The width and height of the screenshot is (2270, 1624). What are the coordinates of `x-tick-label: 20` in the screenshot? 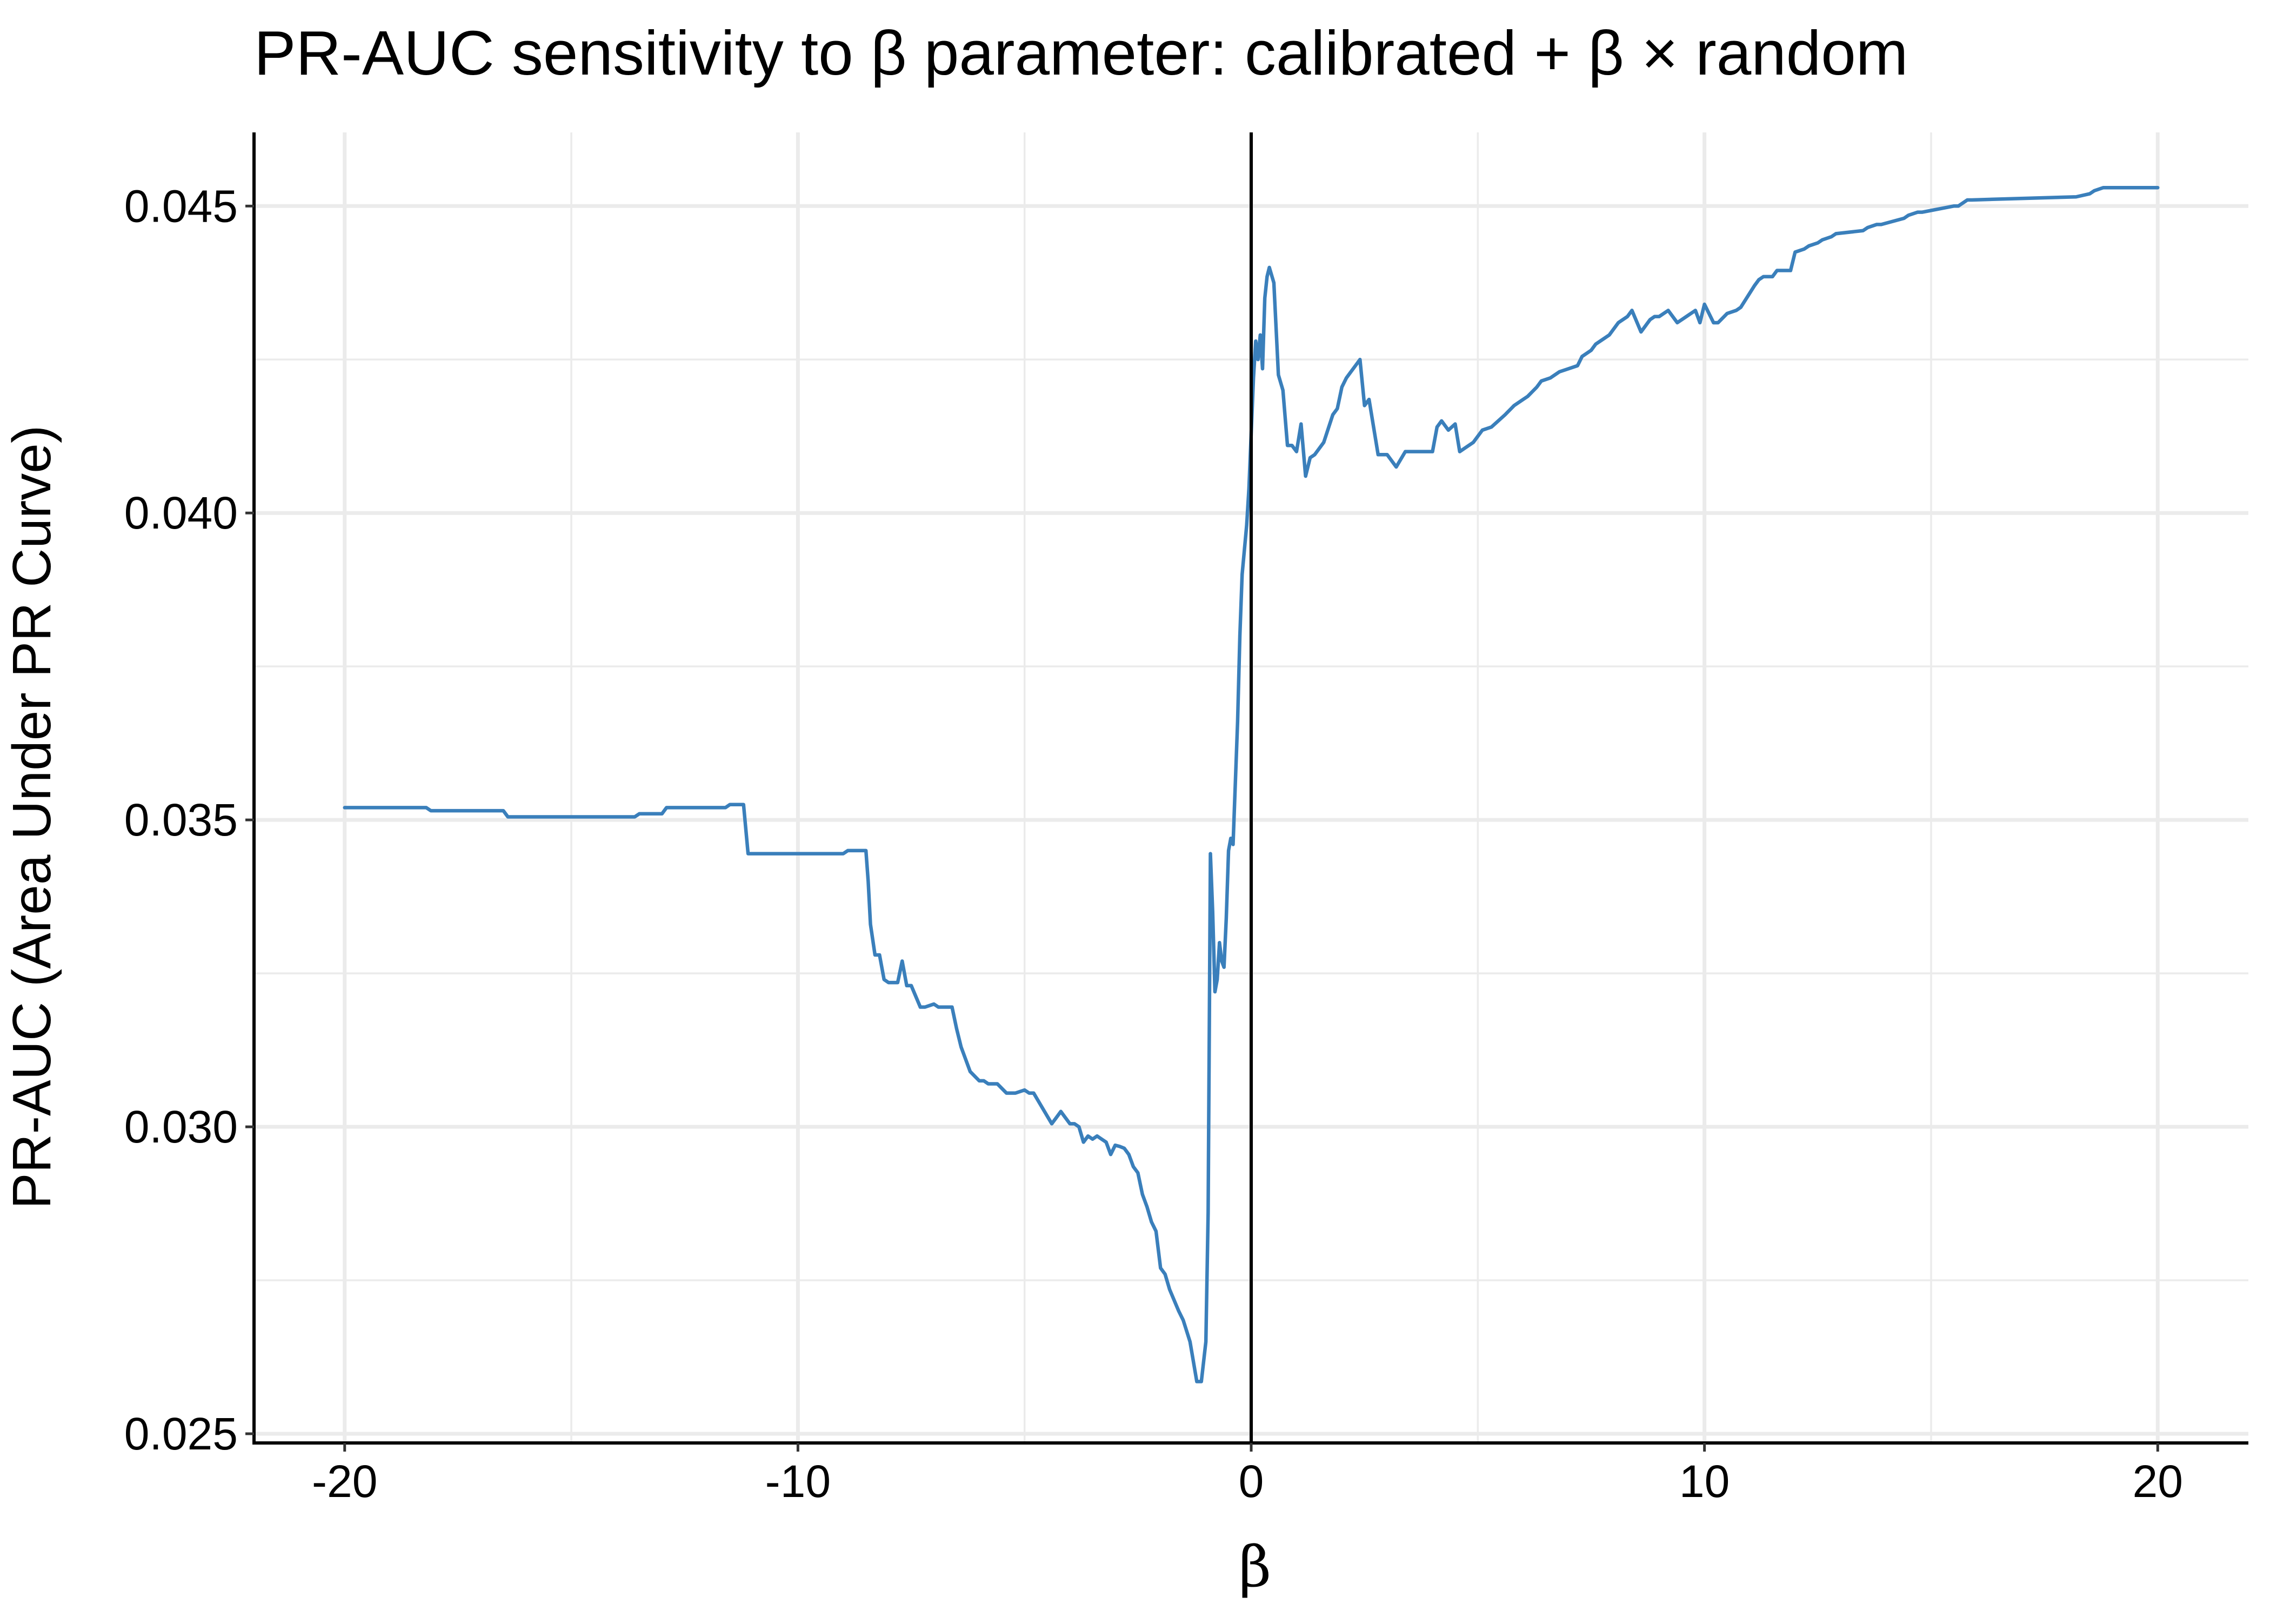 It's located at (2158, 1481).